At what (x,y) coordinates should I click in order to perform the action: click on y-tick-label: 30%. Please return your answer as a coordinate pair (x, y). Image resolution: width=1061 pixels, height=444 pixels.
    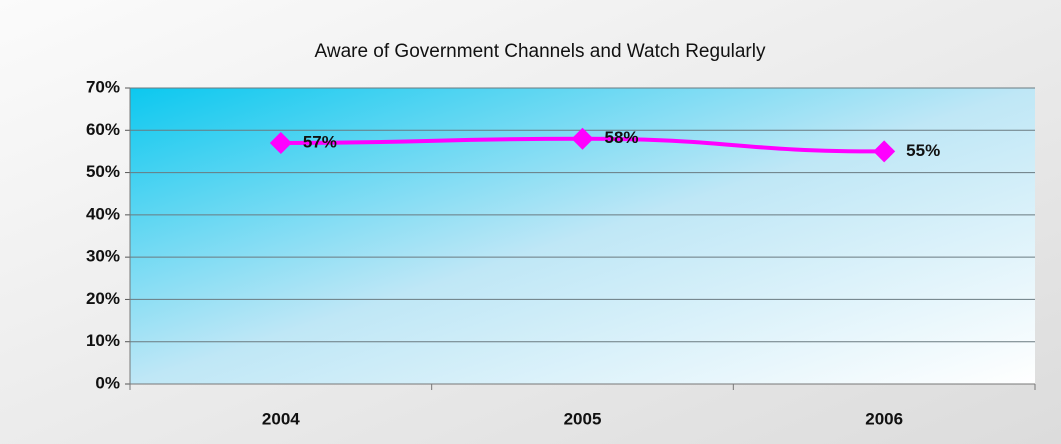
    Looking at the image, I should click on (103, 256).